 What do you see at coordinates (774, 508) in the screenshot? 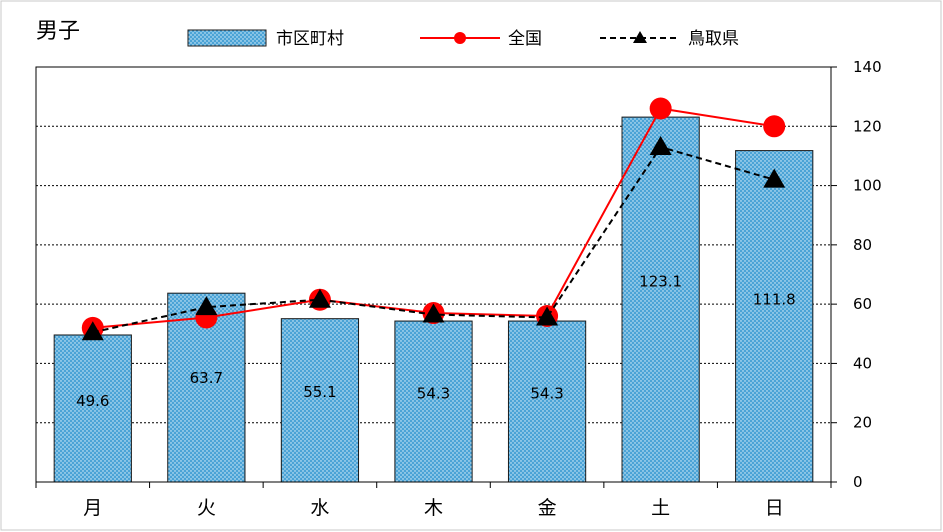
I see `x-tick-label: 日` at bounding box center [774, 508].